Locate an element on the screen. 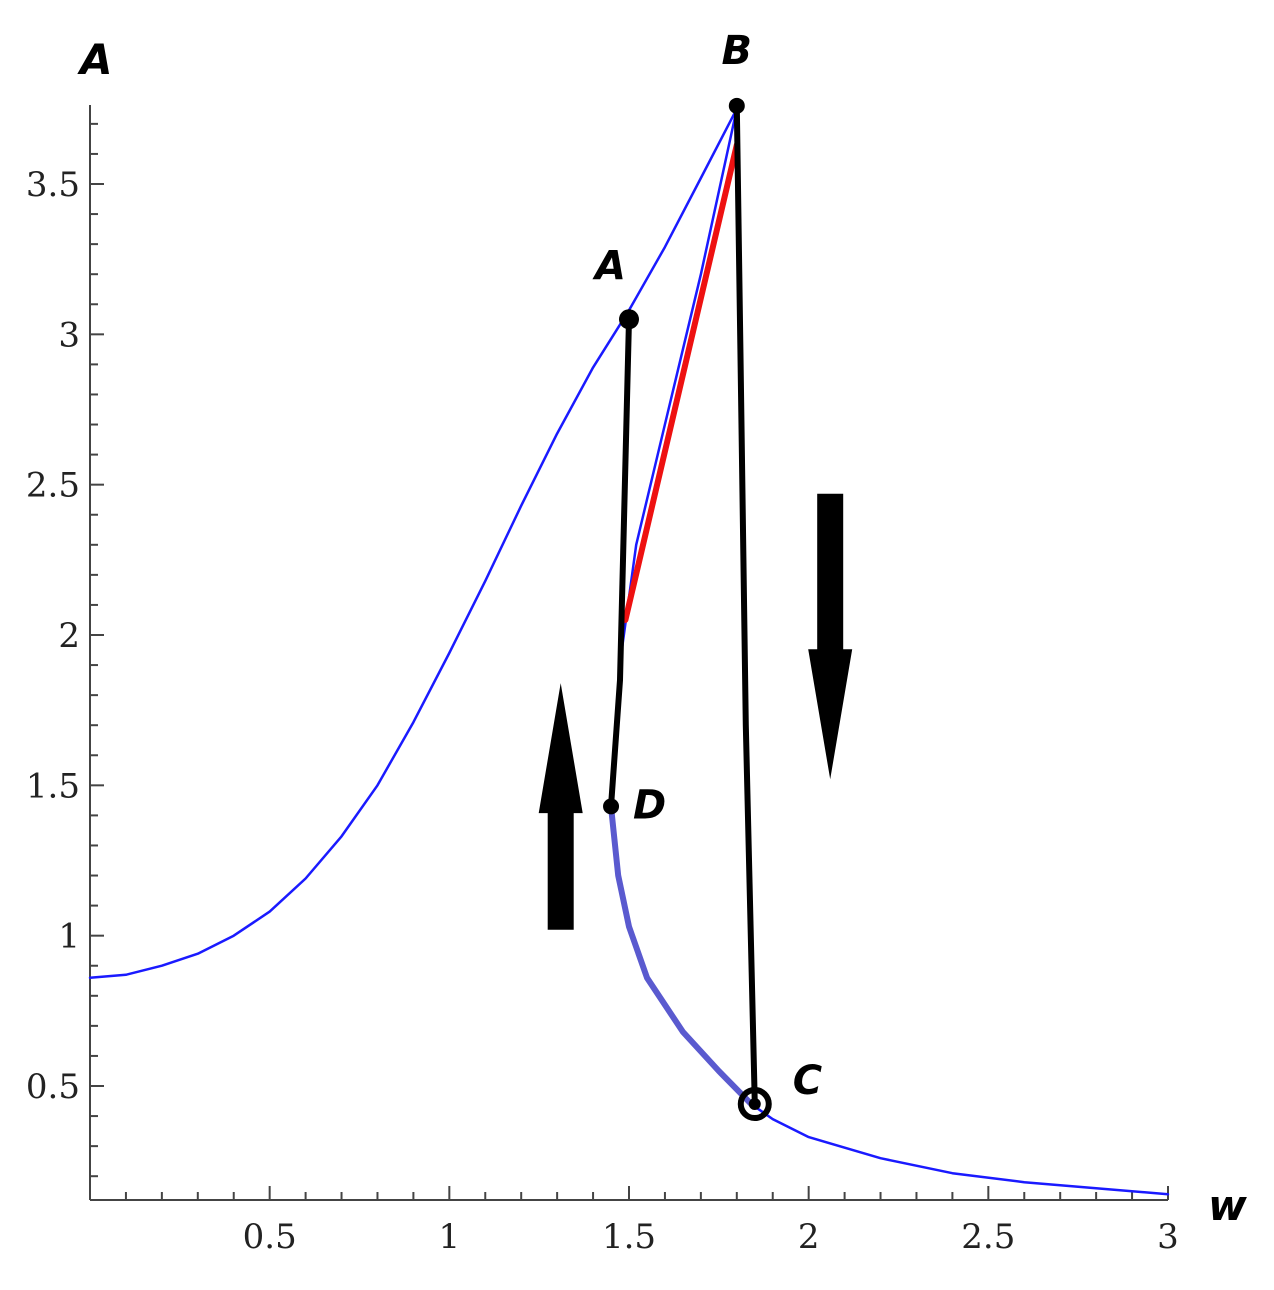 The width and height of the screenshot is (1274, 1290). arrow-up is located at coordinates (560, 806).